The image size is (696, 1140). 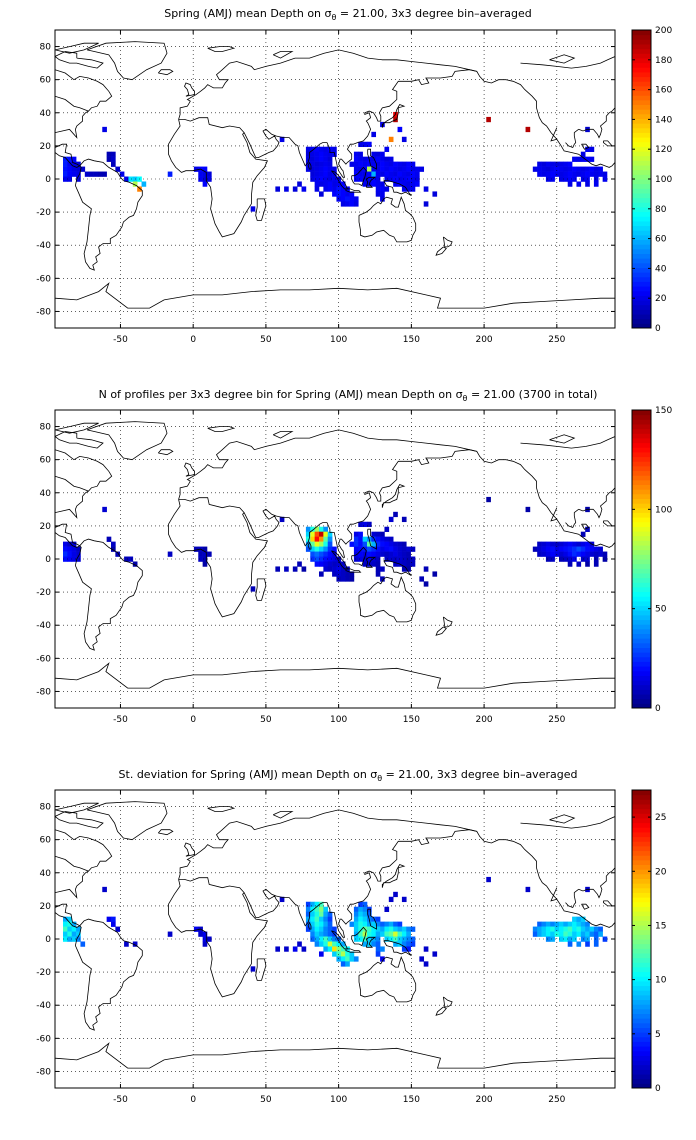 I want to click on y-tick-label: -80, so click(x=43, y=692).